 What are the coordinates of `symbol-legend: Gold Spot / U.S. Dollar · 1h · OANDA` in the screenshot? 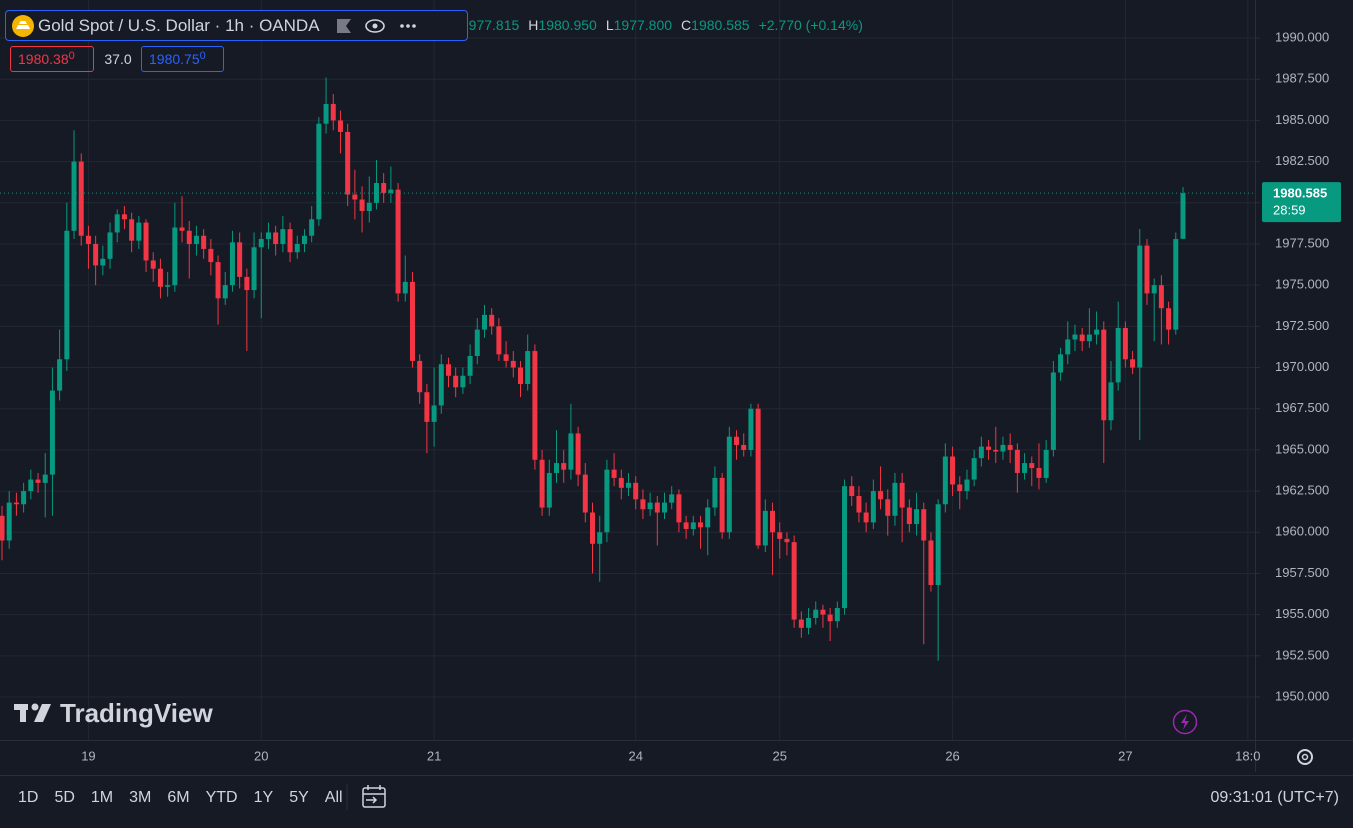 It's located at (236, 25).